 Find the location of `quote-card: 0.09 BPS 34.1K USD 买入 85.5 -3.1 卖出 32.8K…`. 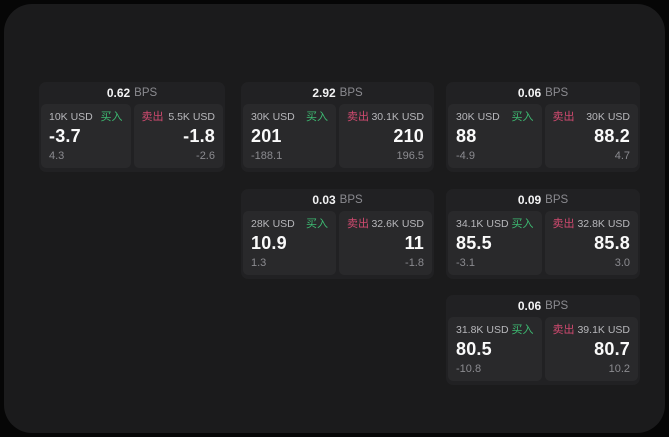

quote-card: 0.09 BPS 34.1K USD 买入 85.5 -3.1 卖出 32.8K… is located at coordinates (543, 234).